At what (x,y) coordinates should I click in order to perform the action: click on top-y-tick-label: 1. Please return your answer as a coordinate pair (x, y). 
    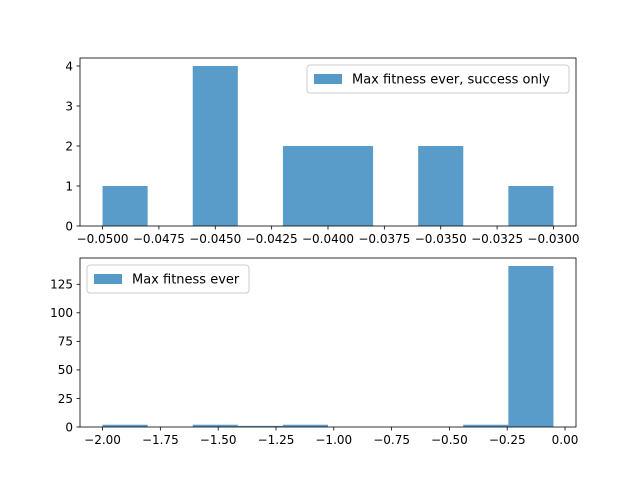
    Looking at the image, I should click on (69, 186).